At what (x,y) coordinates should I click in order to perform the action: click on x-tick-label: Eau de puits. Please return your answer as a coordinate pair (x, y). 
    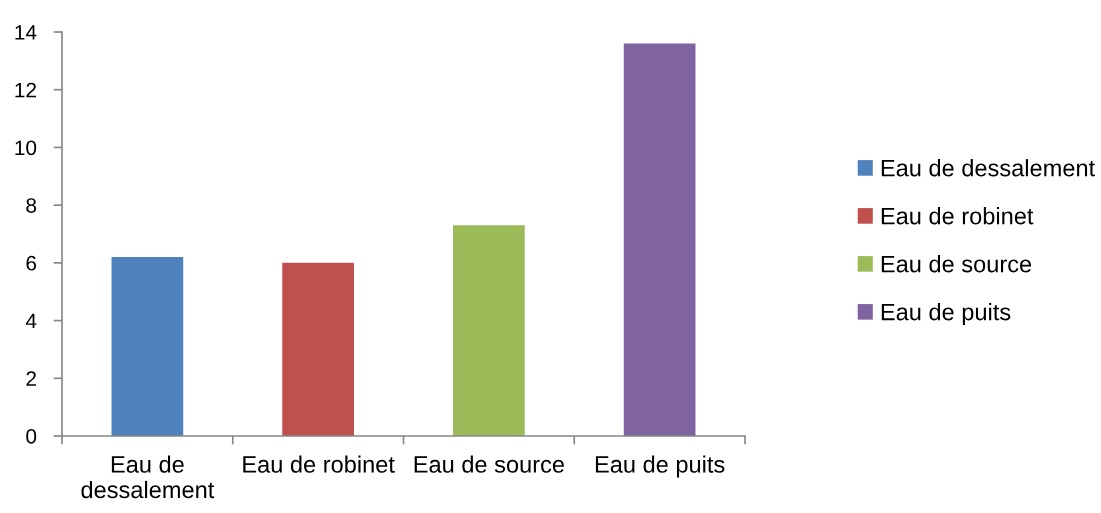
    Looking at the image, I should click on (660, 466).